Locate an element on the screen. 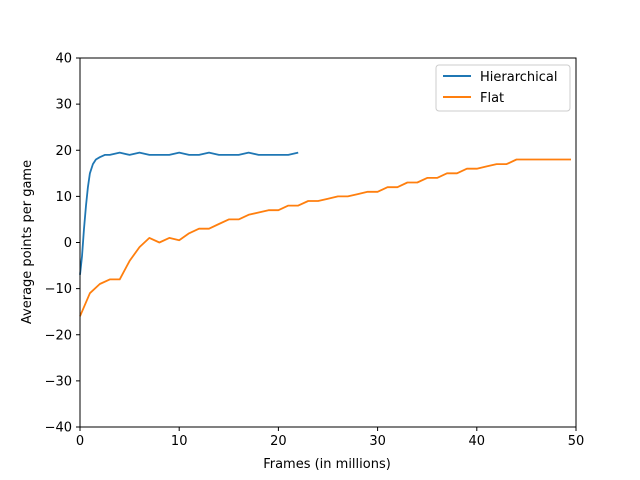 Image resolution: width=640 pixels, height=480 pixels. legend: Hierarchical Flat is located at coordinates (503, 88).